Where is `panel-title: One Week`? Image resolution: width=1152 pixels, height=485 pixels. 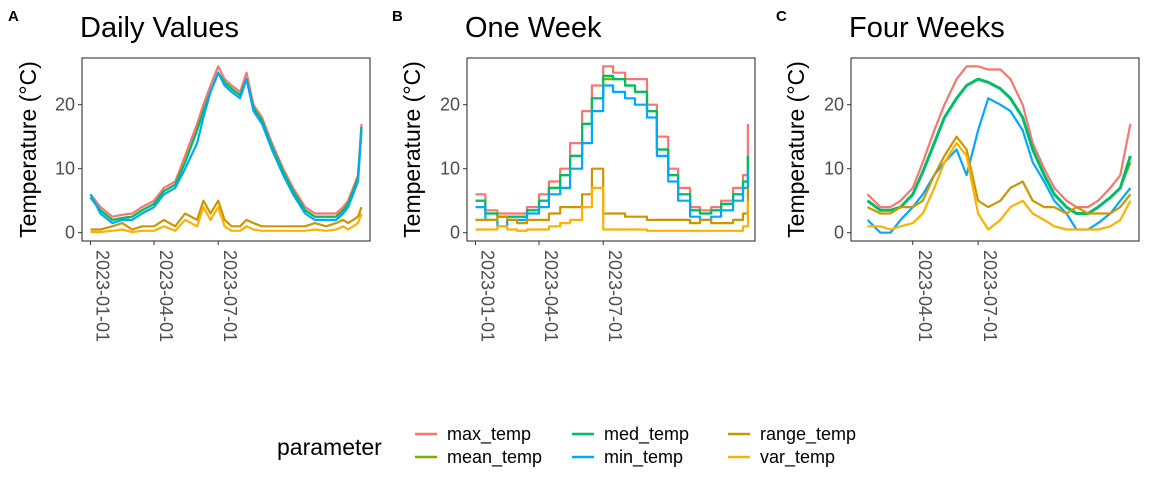 panel-title: One Week is located at coordinates (533, 28).